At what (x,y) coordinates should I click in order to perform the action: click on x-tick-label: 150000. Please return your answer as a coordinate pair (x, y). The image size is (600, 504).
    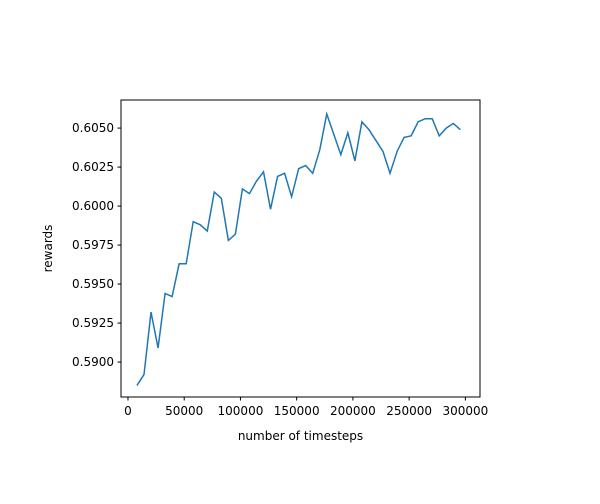
    Looking at the image, I should click on (297, 411).